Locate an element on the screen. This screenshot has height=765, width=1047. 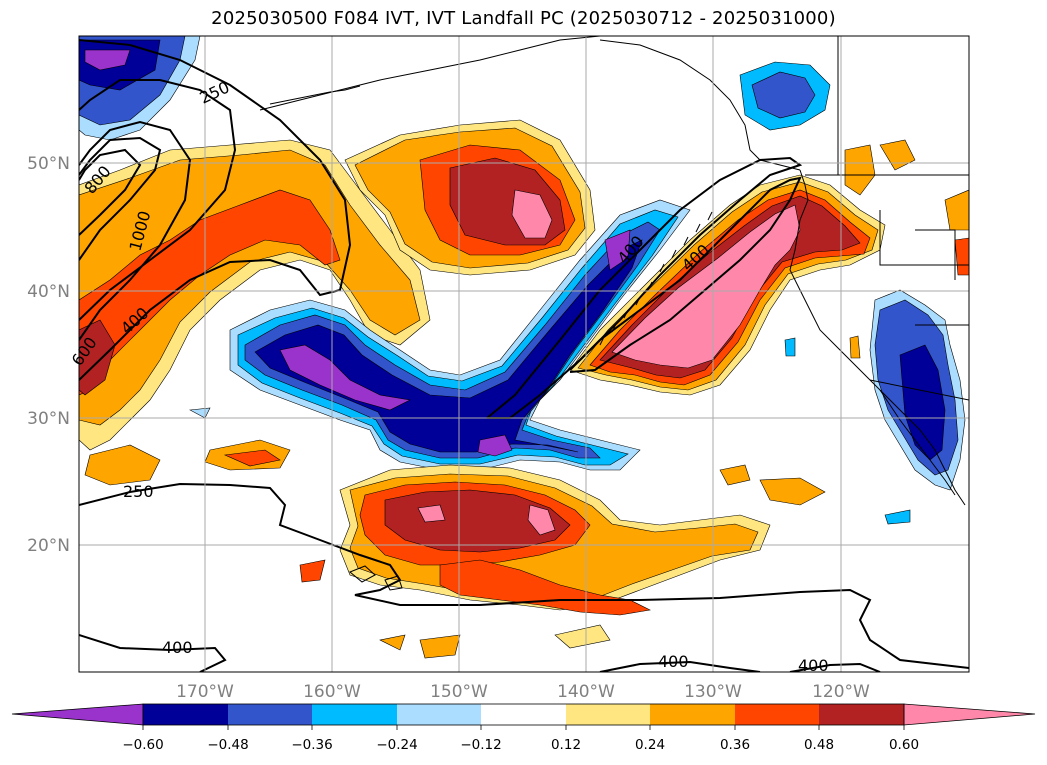
colorbar-tick-label: −0.48 is located at coordinates (227, 745).